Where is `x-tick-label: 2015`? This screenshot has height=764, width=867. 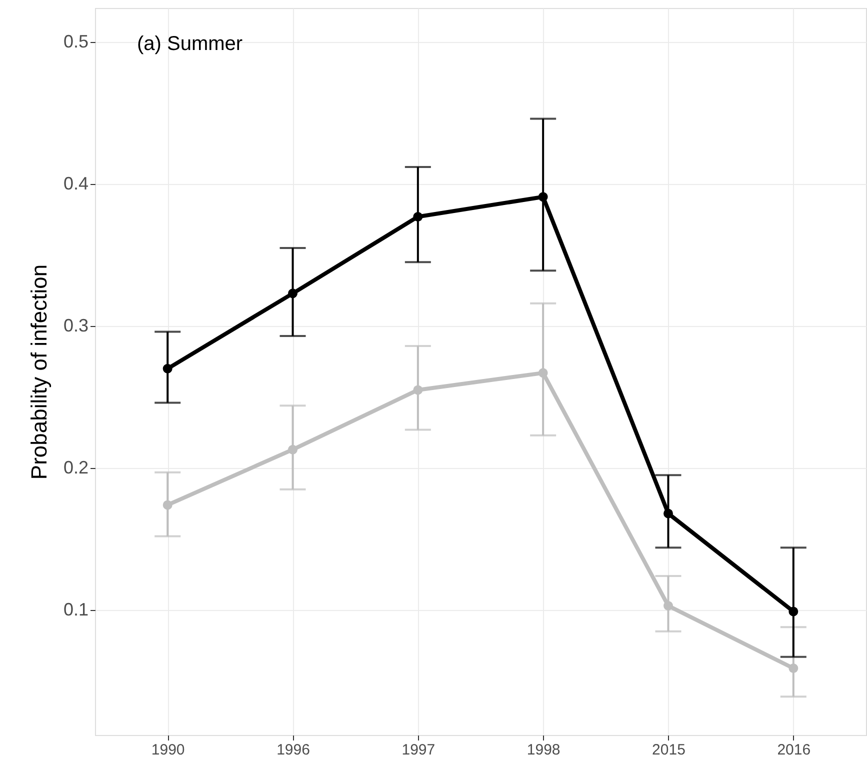 x-tick-label: 2015 is located at coordinates (669, 750).